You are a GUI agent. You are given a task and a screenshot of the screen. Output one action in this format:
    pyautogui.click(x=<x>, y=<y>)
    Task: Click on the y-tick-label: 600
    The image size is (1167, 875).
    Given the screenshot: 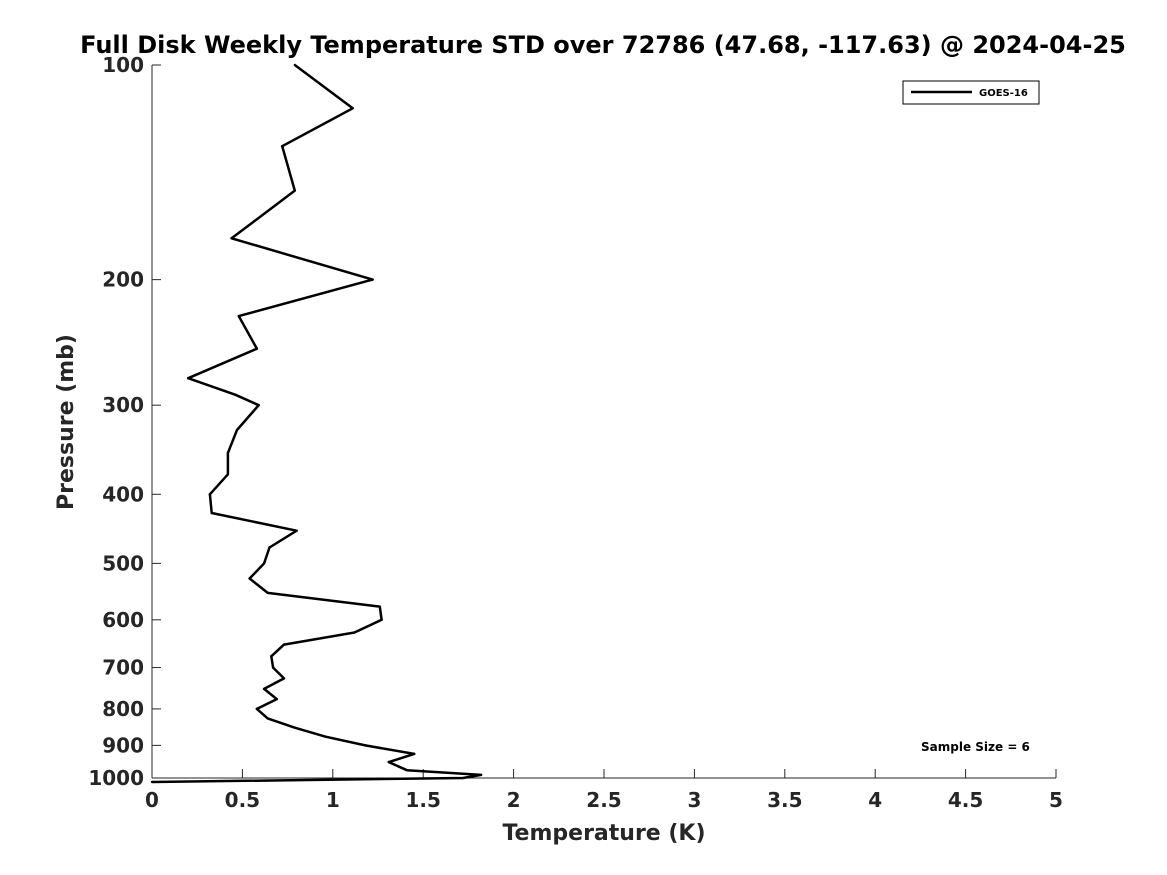 What is the action you would take?
    pyautogui.click(x=123, y=620)
    